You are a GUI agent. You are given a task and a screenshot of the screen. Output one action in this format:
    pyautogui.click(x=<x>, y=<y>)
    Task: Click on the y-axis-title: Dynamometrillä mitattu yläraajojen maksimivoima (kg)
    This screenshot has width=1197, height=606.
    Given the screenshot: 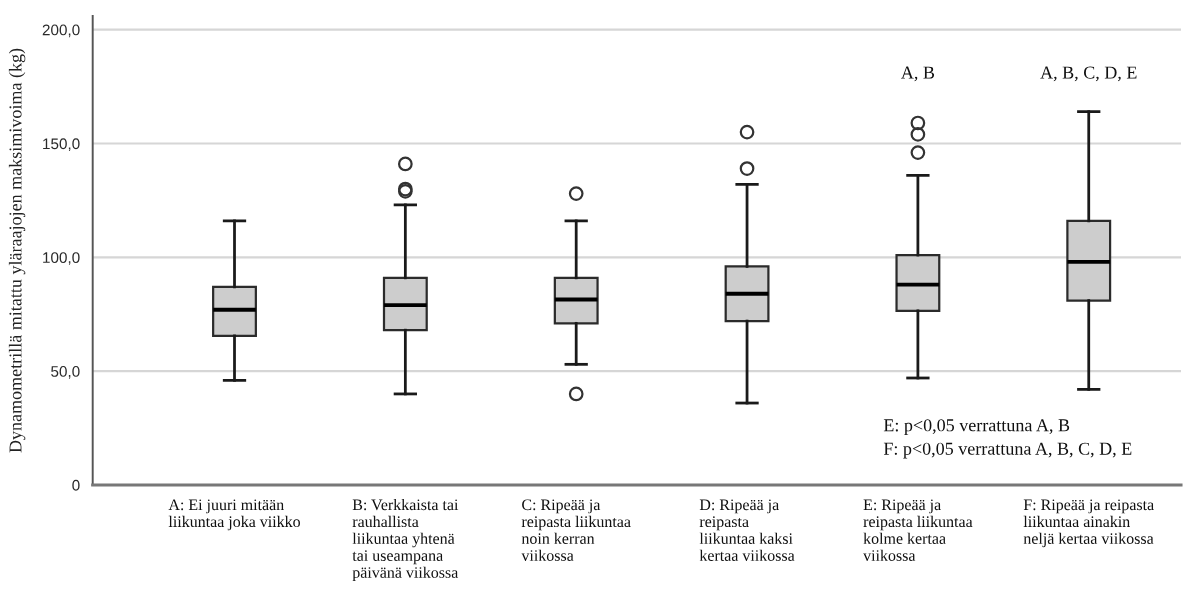 What is the action you would take?
    pyautogui.click(x=17, y=250)
    